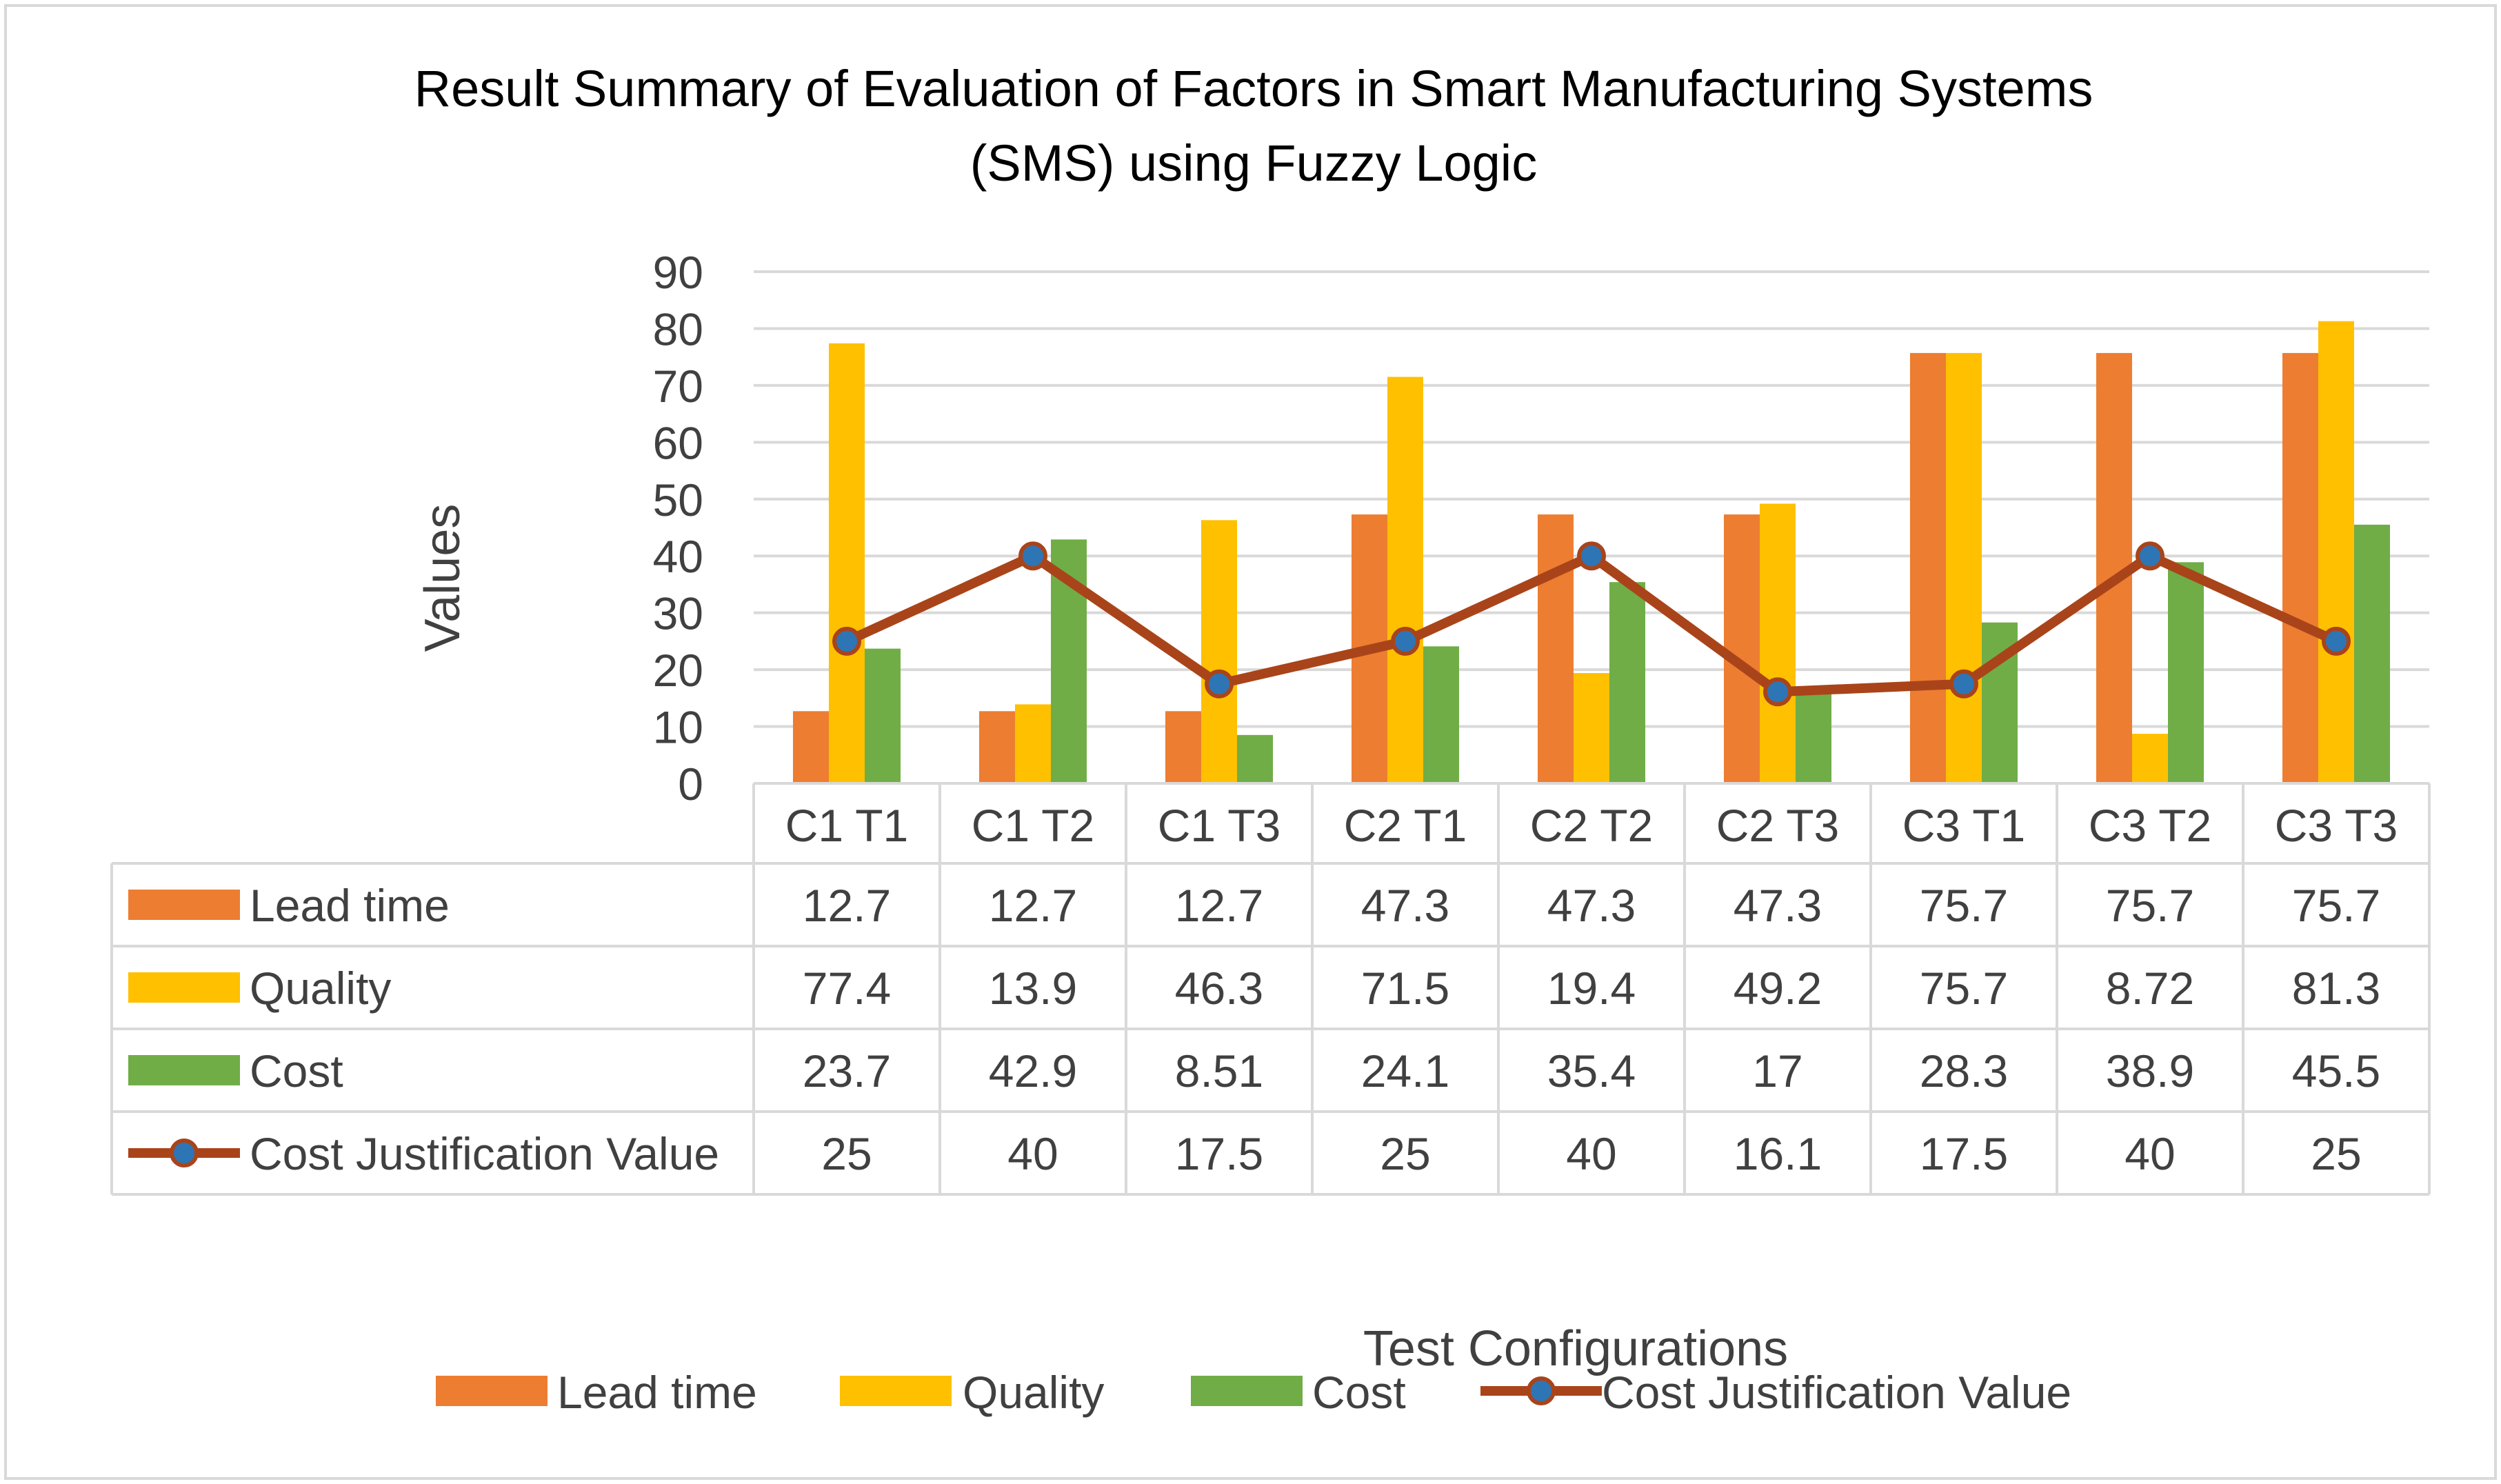 The width and height of the screenshot is (2501, 1484). What do you see at coordinates (2150, 1071) in the screenshot?
I see `table-cell-cost-c3-t2: 38.9` at bounding box center [2150, 1071].